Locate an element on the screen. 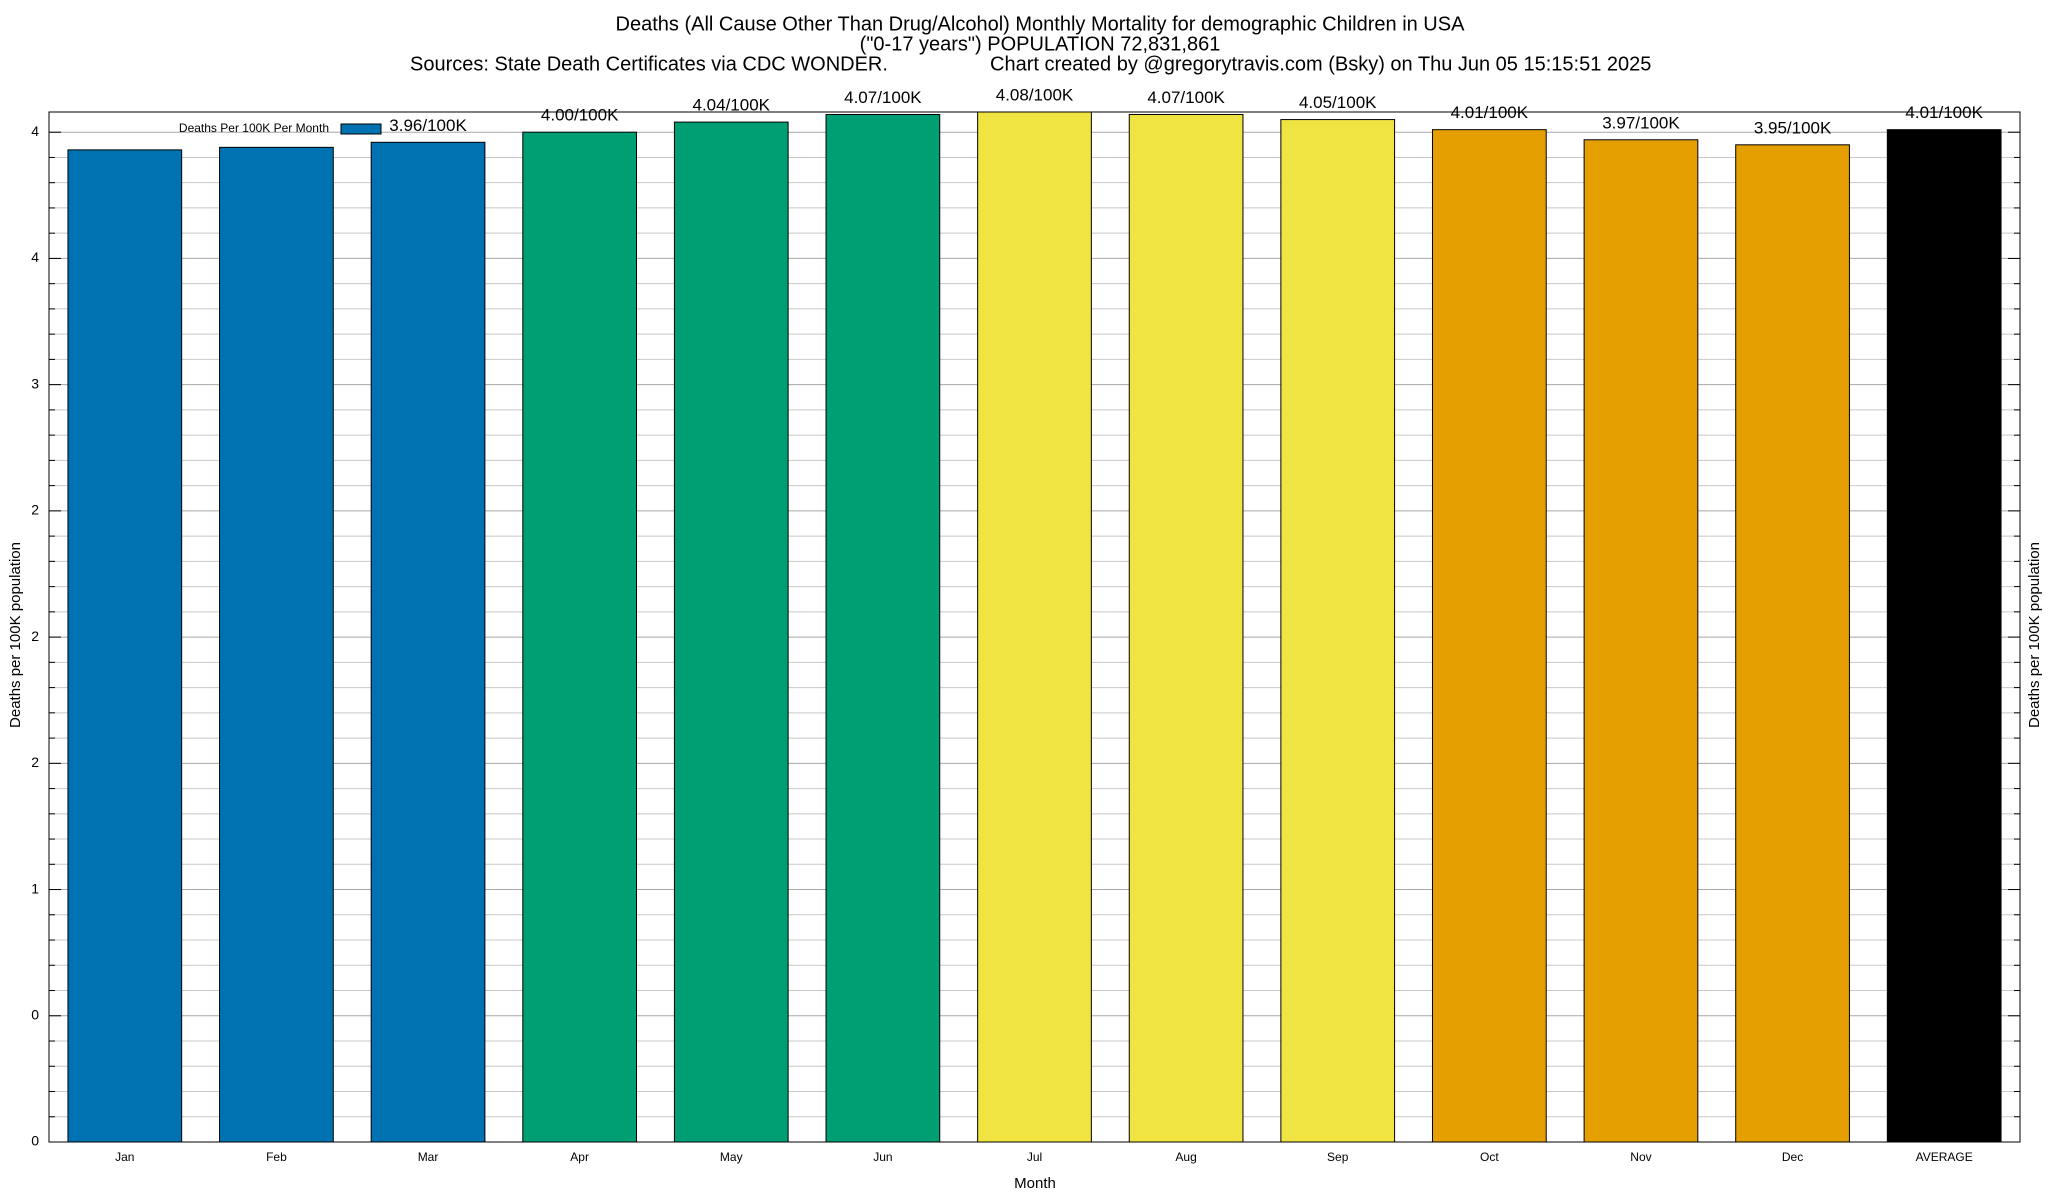  y-tick-label: 1 is located at coordinates (35, 888).